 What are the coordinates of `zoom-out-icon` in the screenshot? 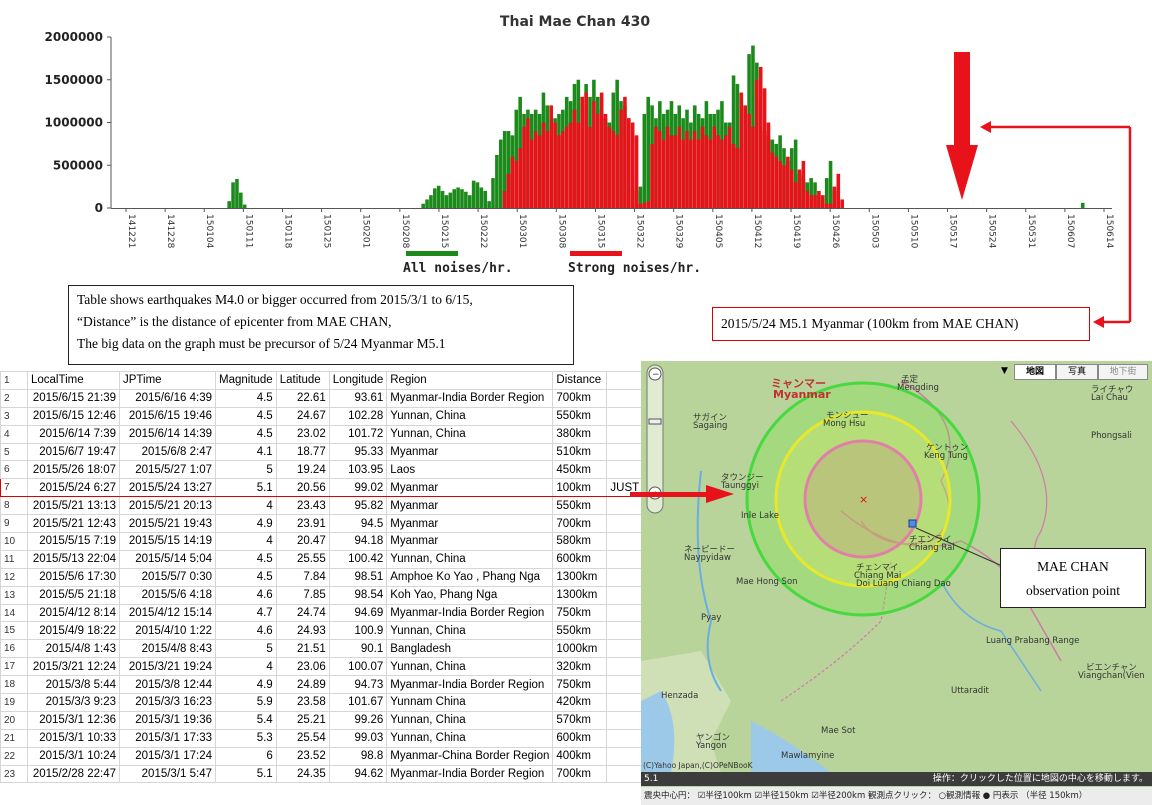 It's located at (655, 374).